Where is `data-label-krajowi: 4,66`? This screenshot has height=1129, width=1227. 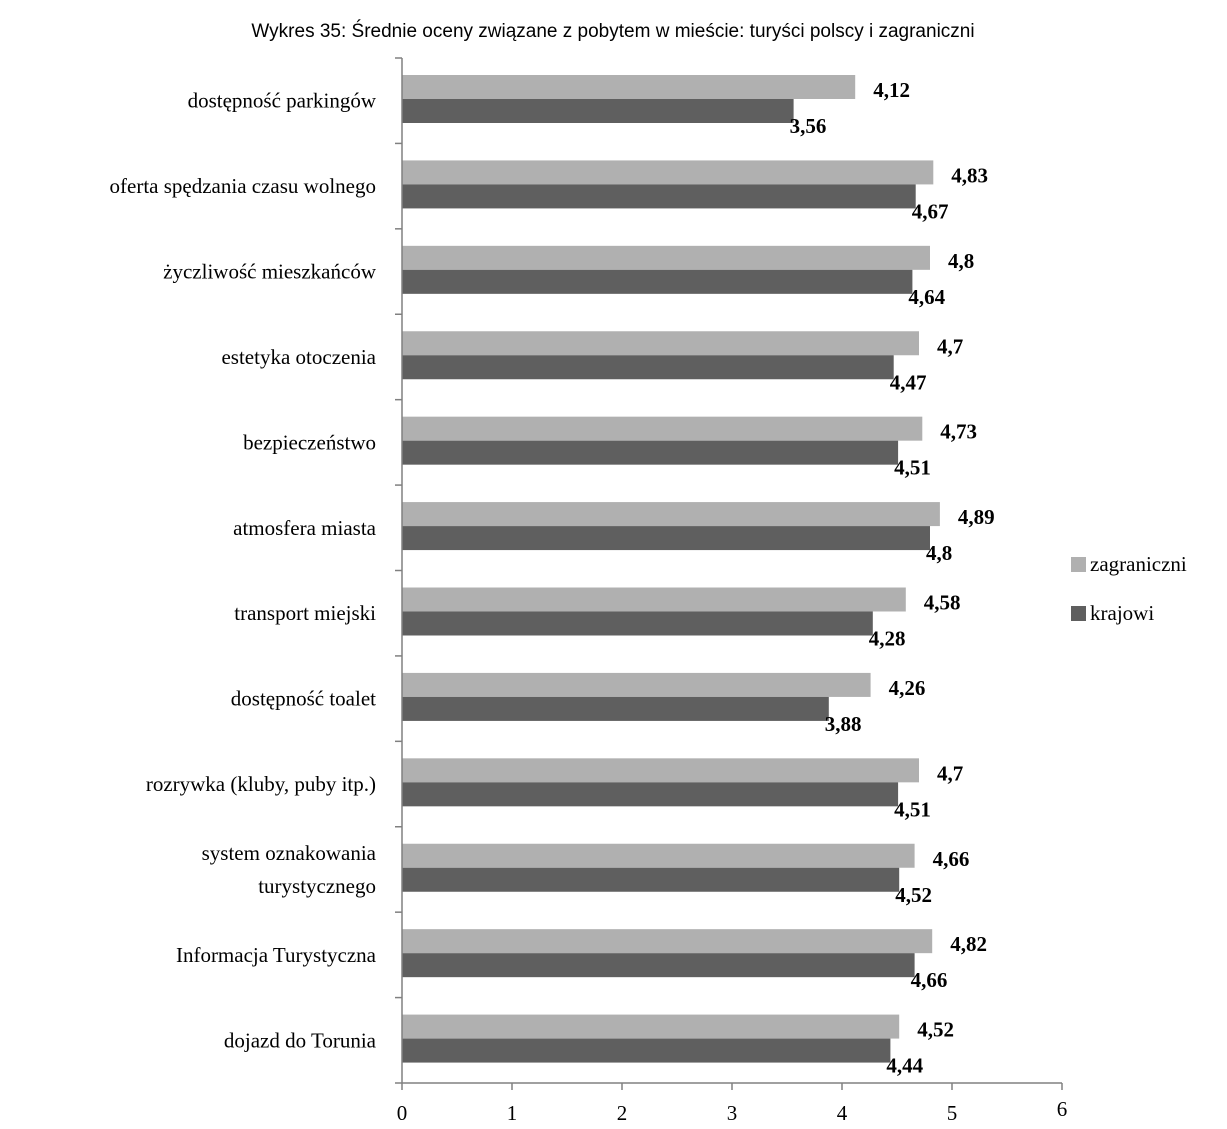
data-label-krajowi: 4,66 is located at coordinates (929, 980).